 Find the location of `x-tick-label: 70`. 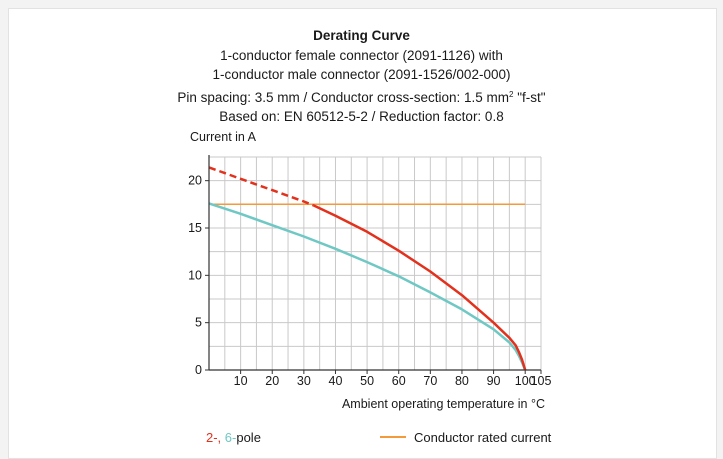

x-tick-label: 70 is located at coordinates (430, 381).